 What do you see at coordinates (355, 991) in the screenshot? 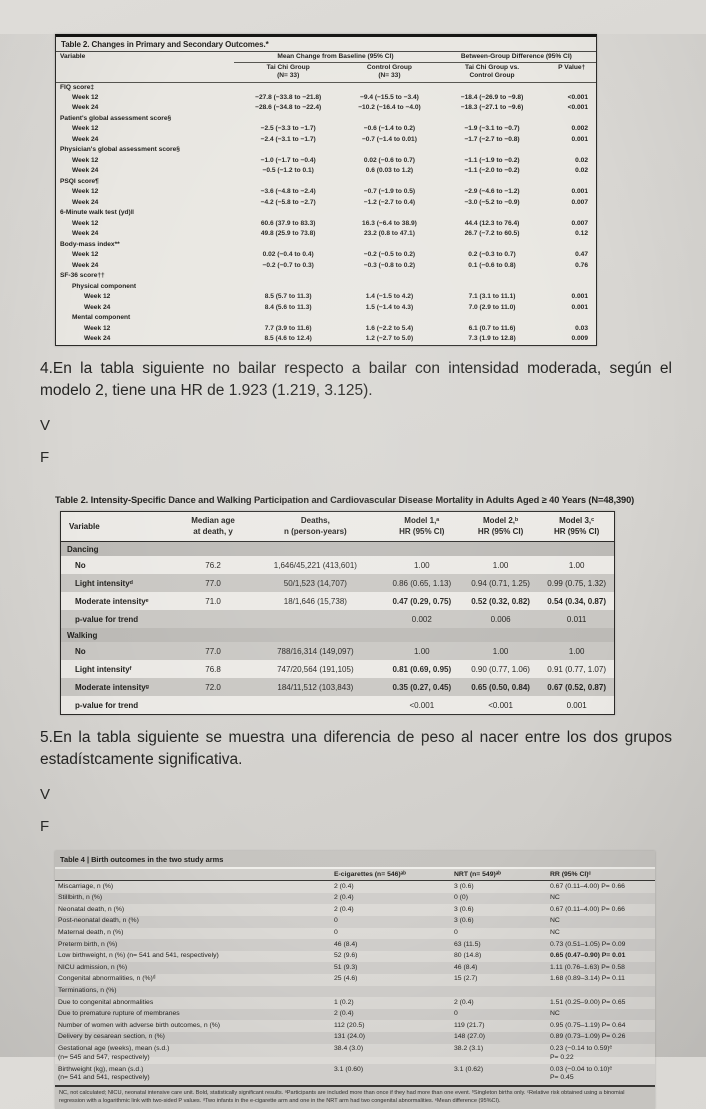
I see `birth-row: Terminations, n (%)` at bounding box center [355, 991].